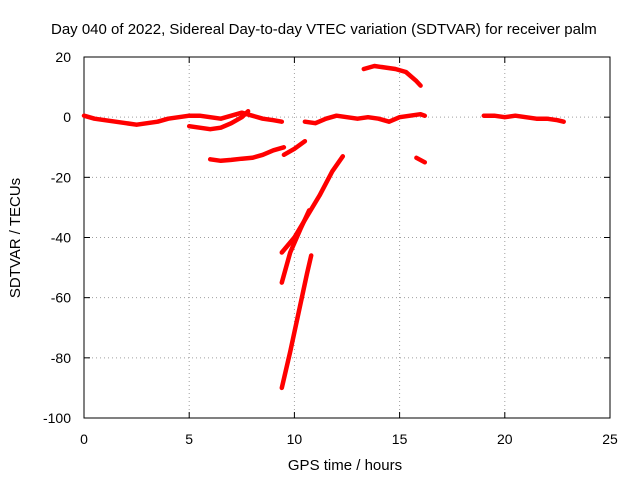 The width and height of the screenshot is (640, 480). What do you see at coordinates (400, 439) in the screenshot?
I see `x-tick-label: 15` at bounding box center [400, 439].